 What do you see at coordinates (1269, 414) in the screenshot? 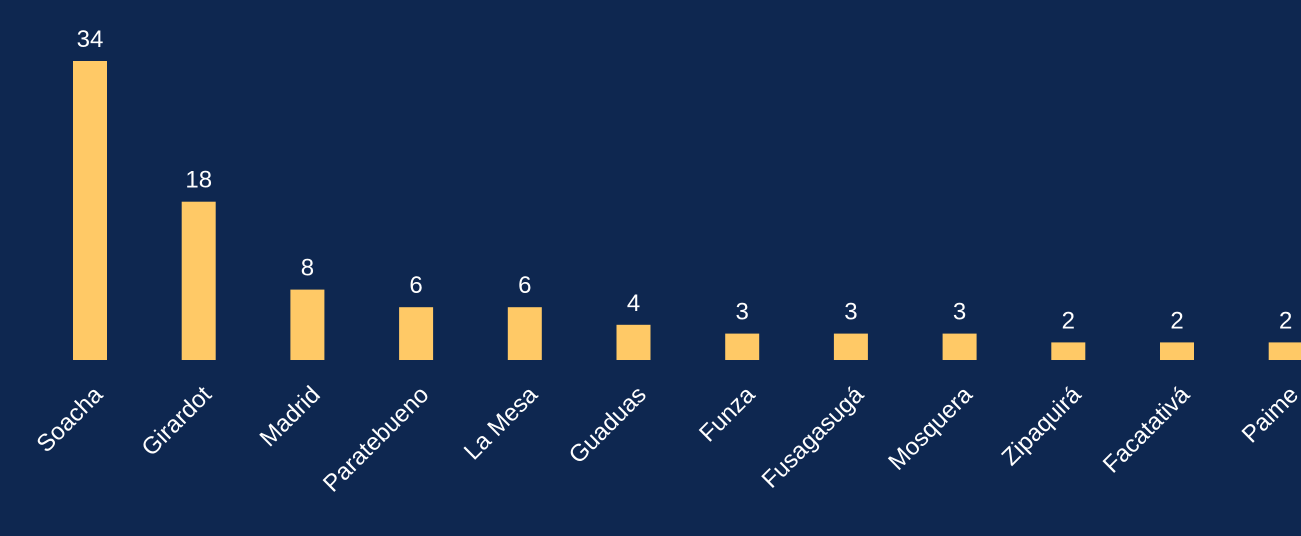
I see `category-label: Paime` at bounding box center [1269, 414].